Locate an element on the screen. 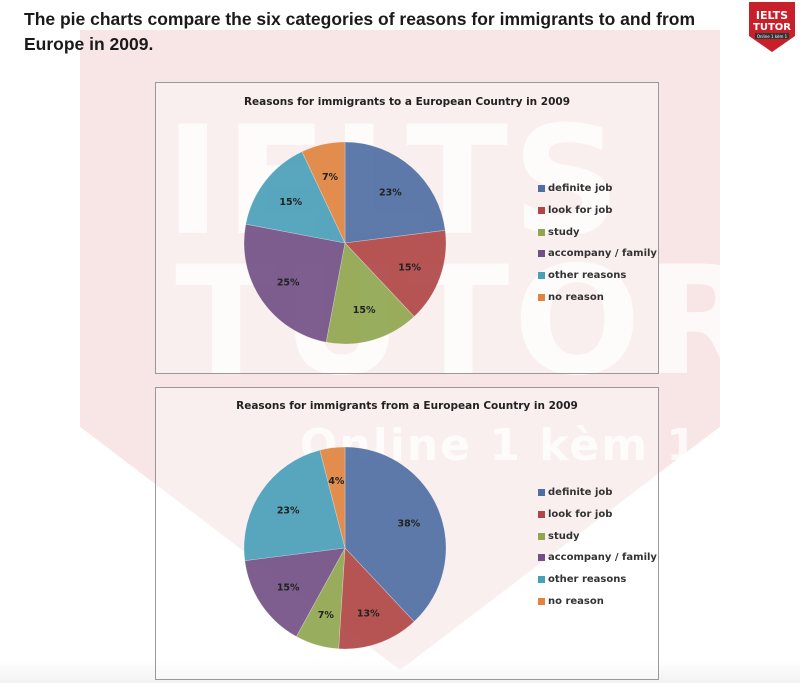 The width and height of the screenshot is (800, 683). pie-data-label: 25% is located at coordinates (288, 283).